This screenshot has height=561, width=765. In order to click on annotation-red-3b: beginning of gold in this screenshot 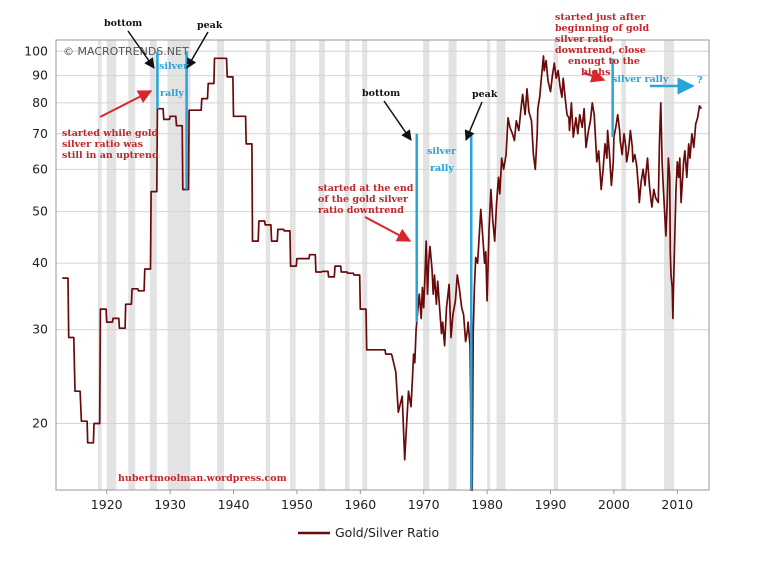, I will do `click(602, 28)`.